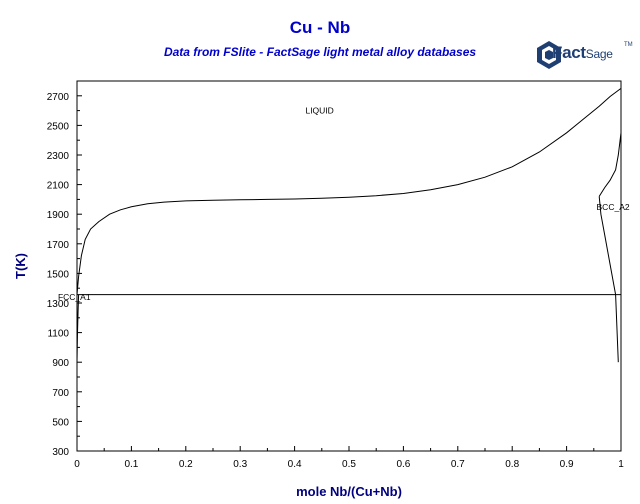 This screenshot has width=640, height=504. What do you see at coordinates (608, 279) in the screenshot?
I see `series-bcc-boundary-lower` at bounding box center [608, 279].